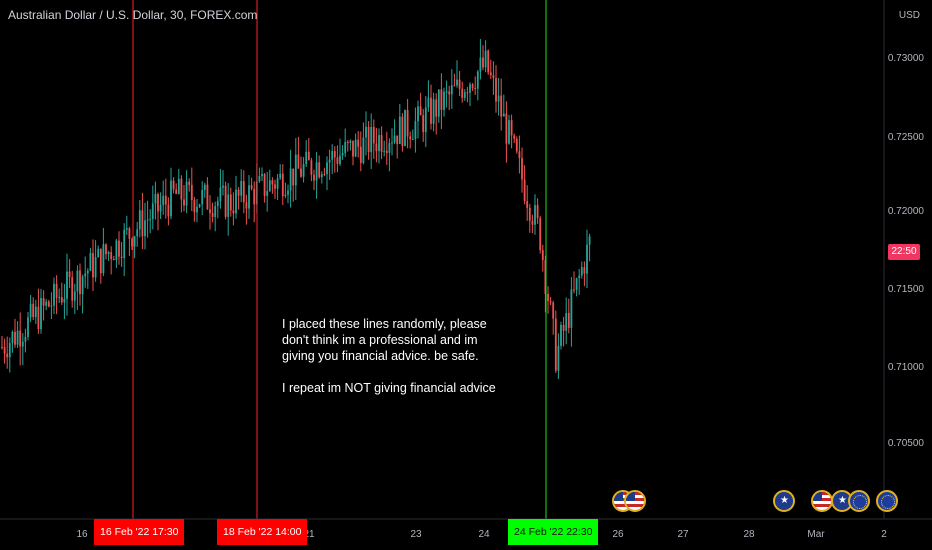  I want to click on note-line: giving you financial advice. be safe., so click(380, 356).